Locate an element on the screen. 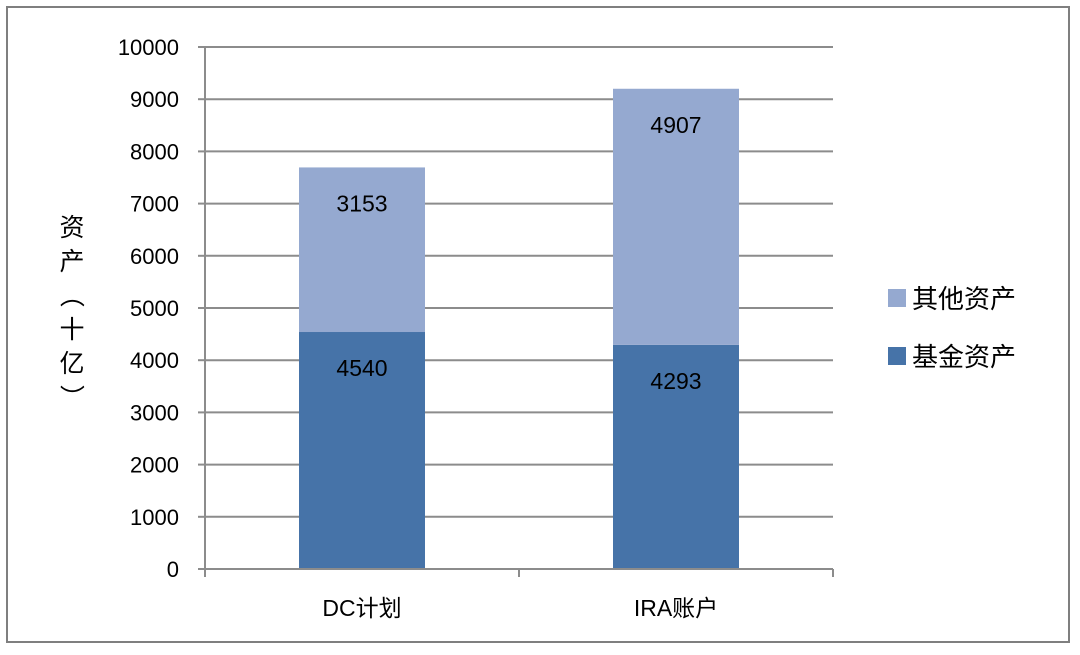 Image resolution: width=1080 pixels, height=655 pixels. y-axis-label-char: ） is located at coordinates (71, 396).